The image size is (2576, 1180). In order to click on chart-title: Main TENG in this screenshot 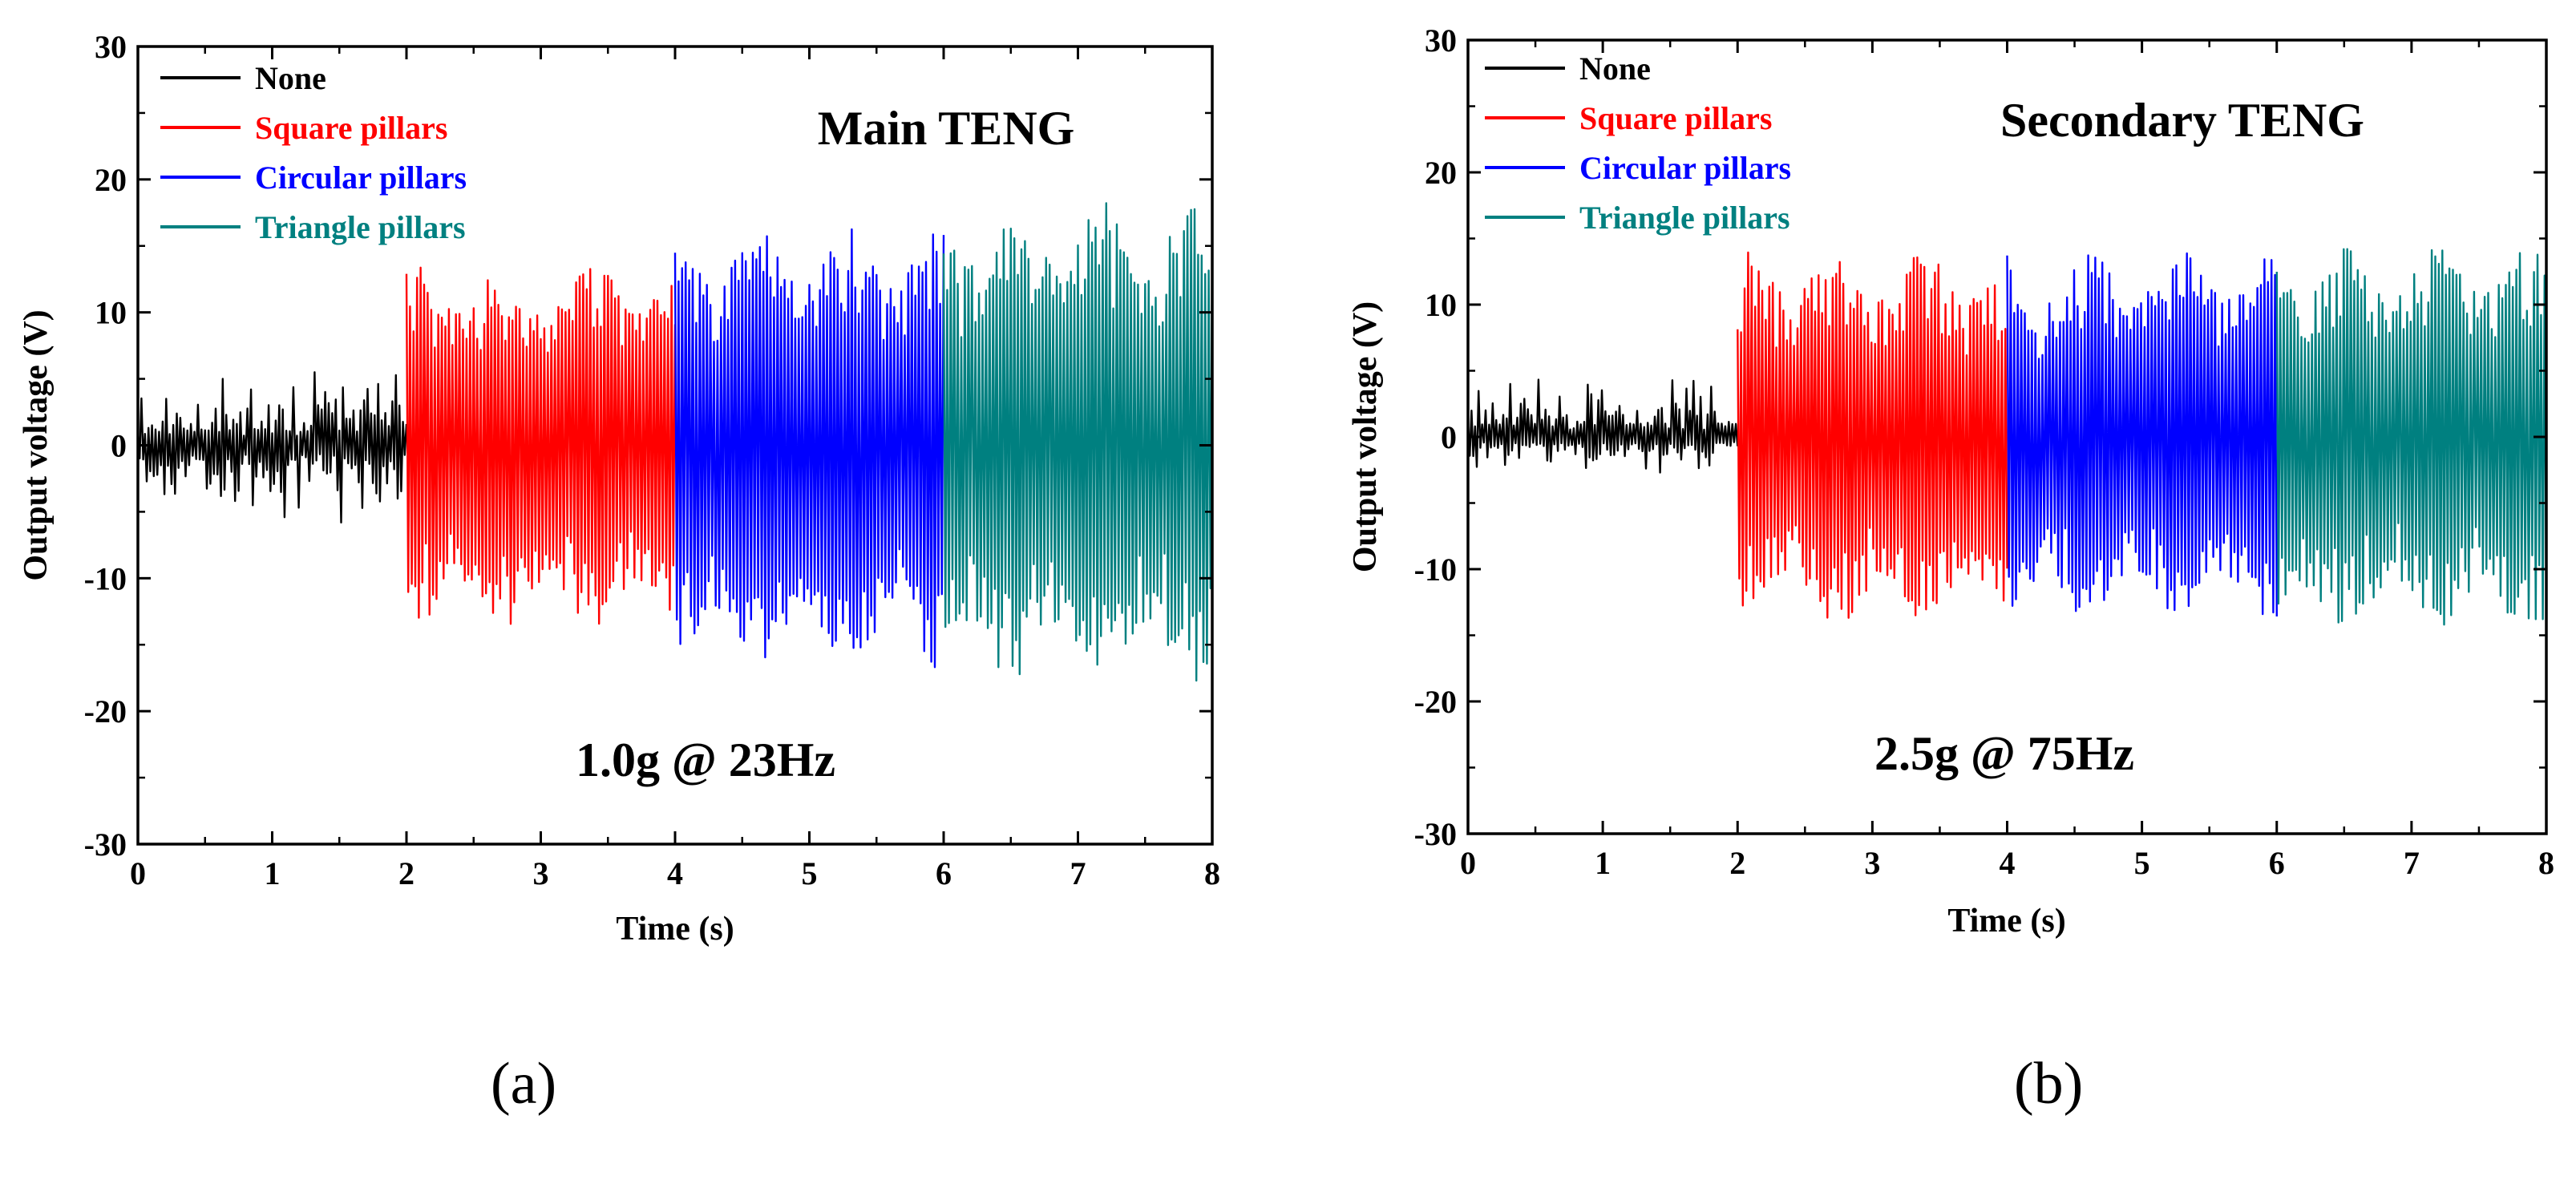, I will do `click(946, 128)`.